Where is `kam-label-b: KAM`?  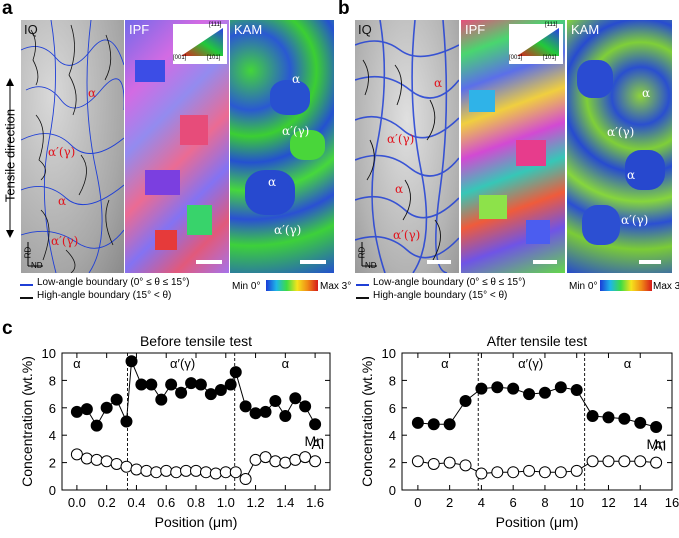
kam-label-b: KAM is located at coordinates (585, 29).